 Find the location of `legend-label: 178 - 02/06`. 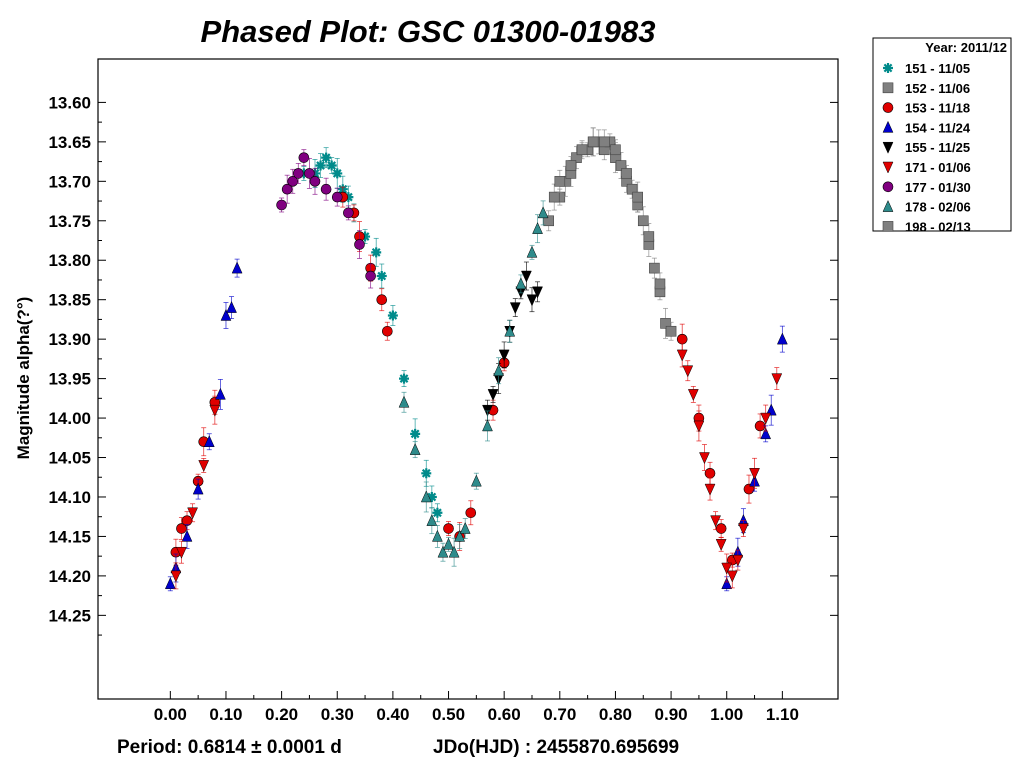

legend-label: 178 - 02/06 is located at coordinates (938, 207).